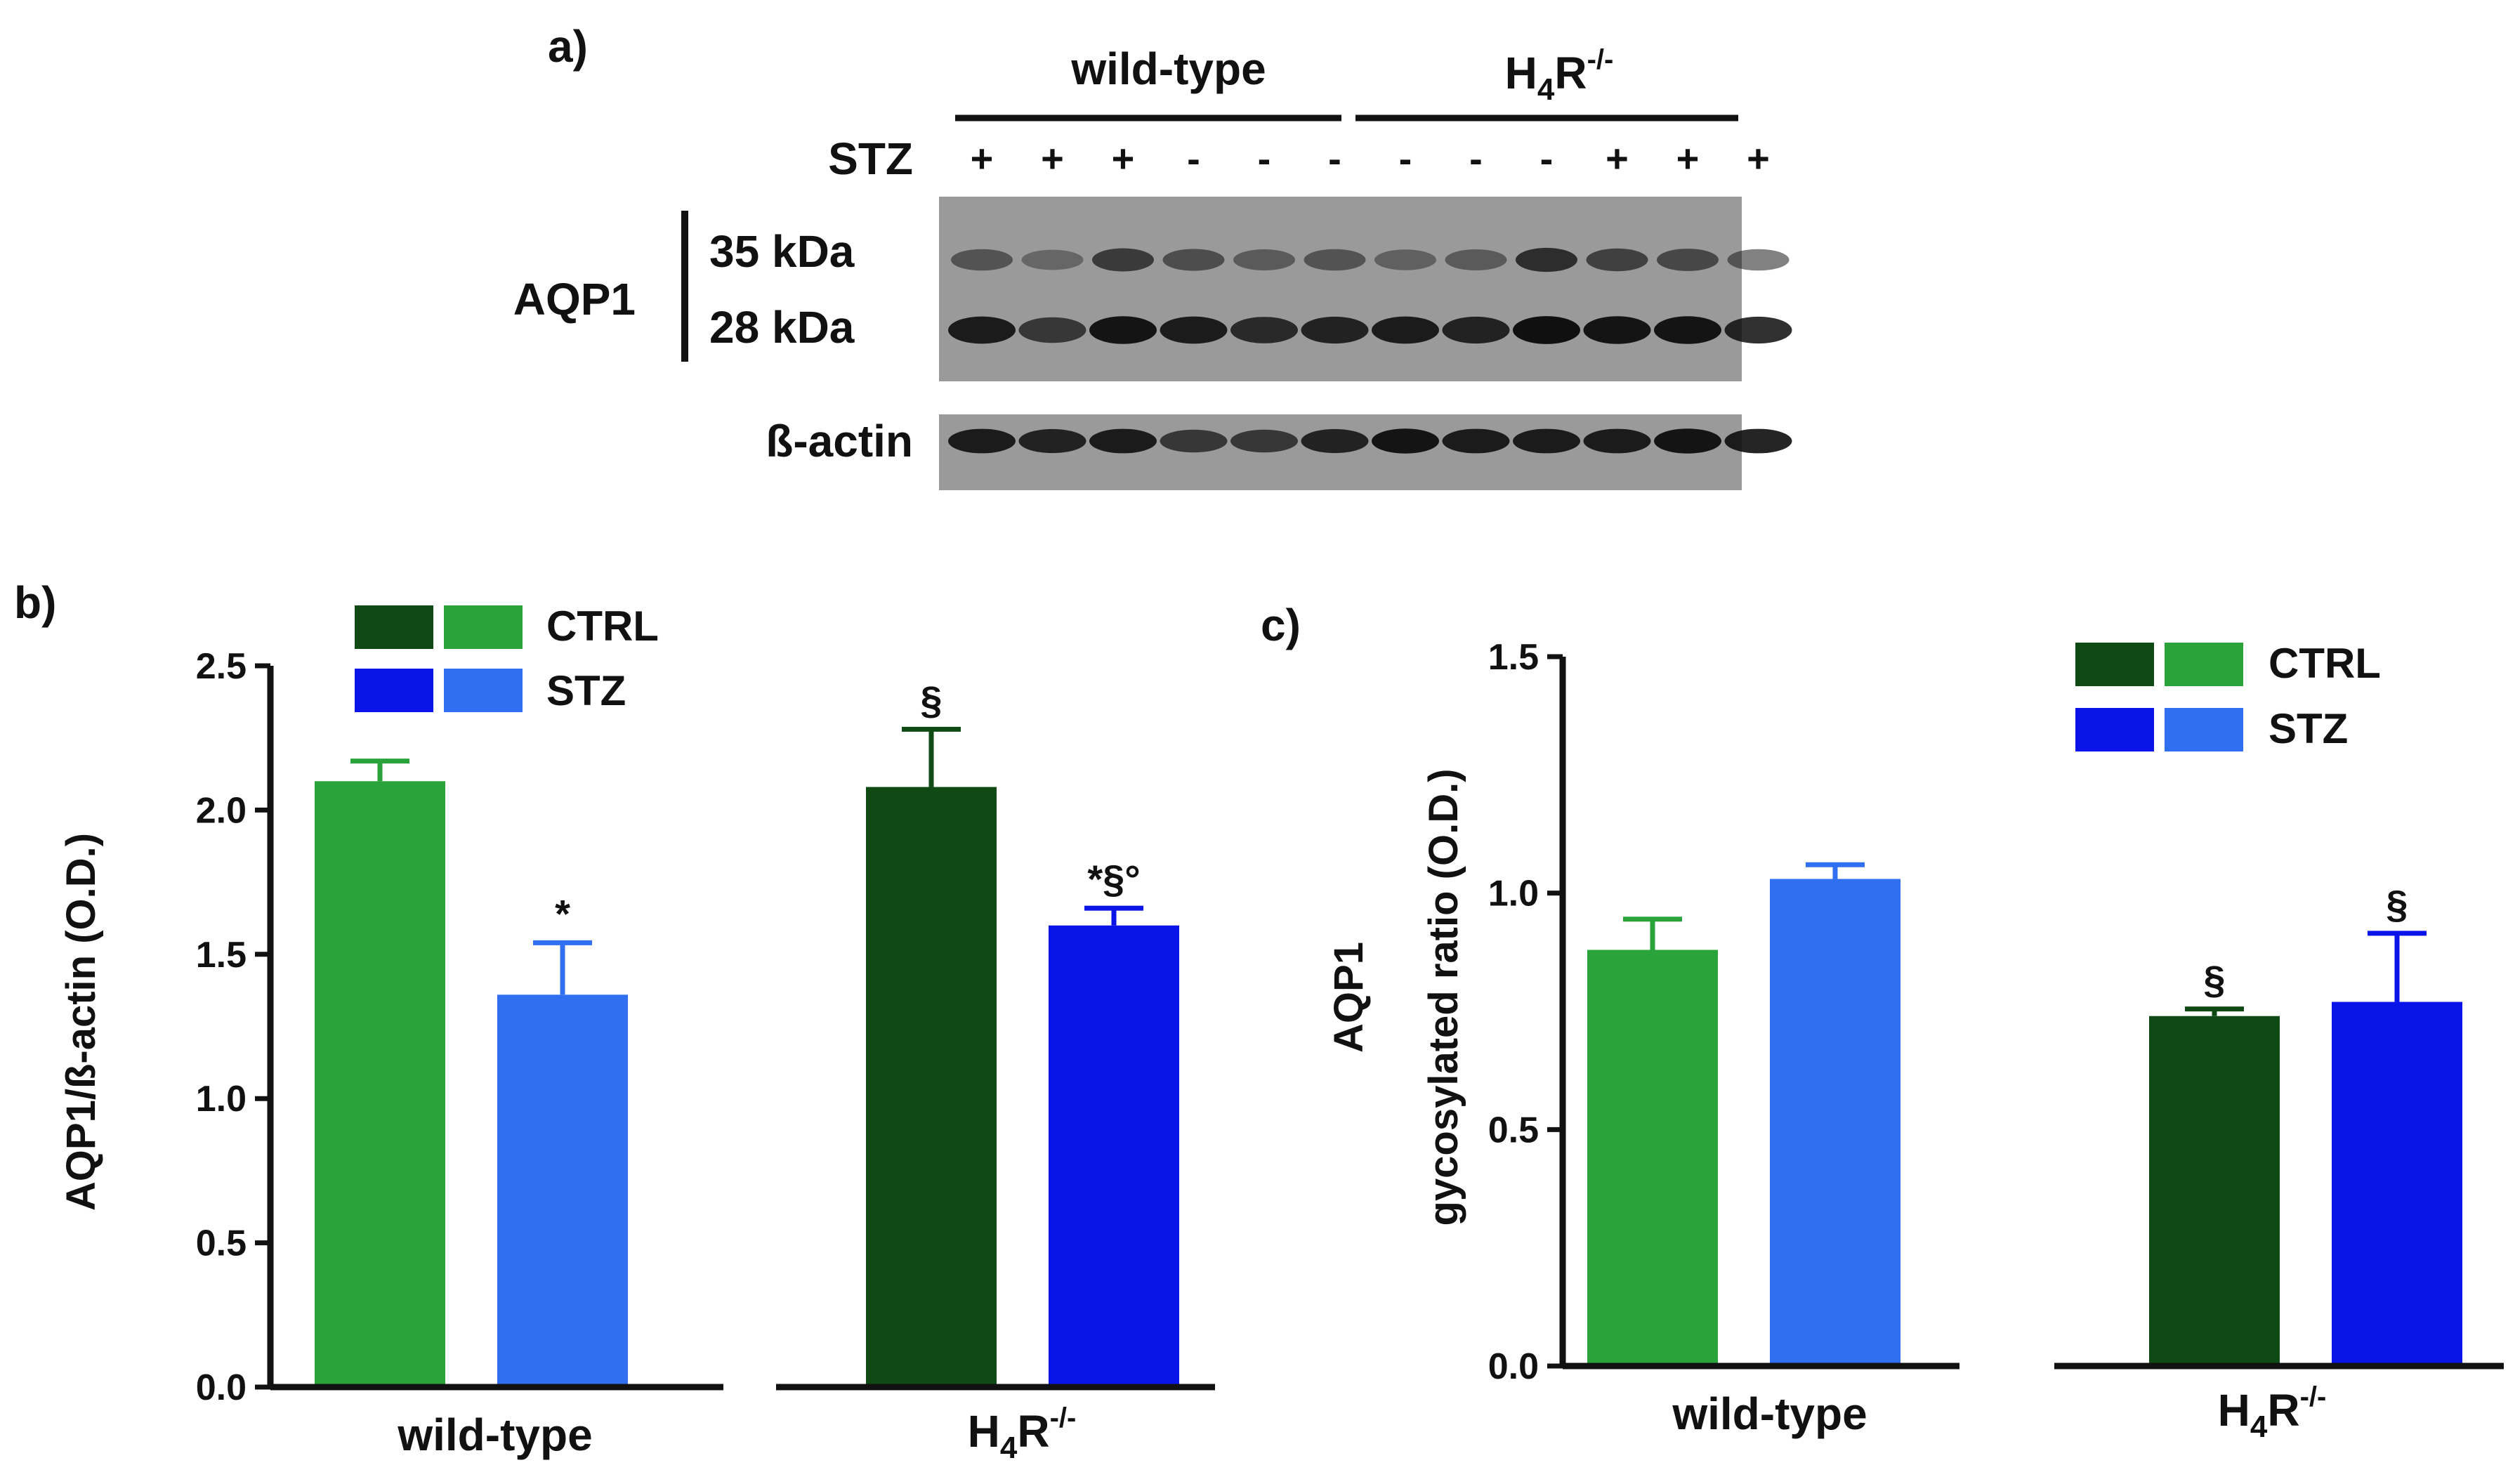 The image size is (2508, 1484). I want to click on chart-b-ytick-label: 0.5, so click(221, 1243).